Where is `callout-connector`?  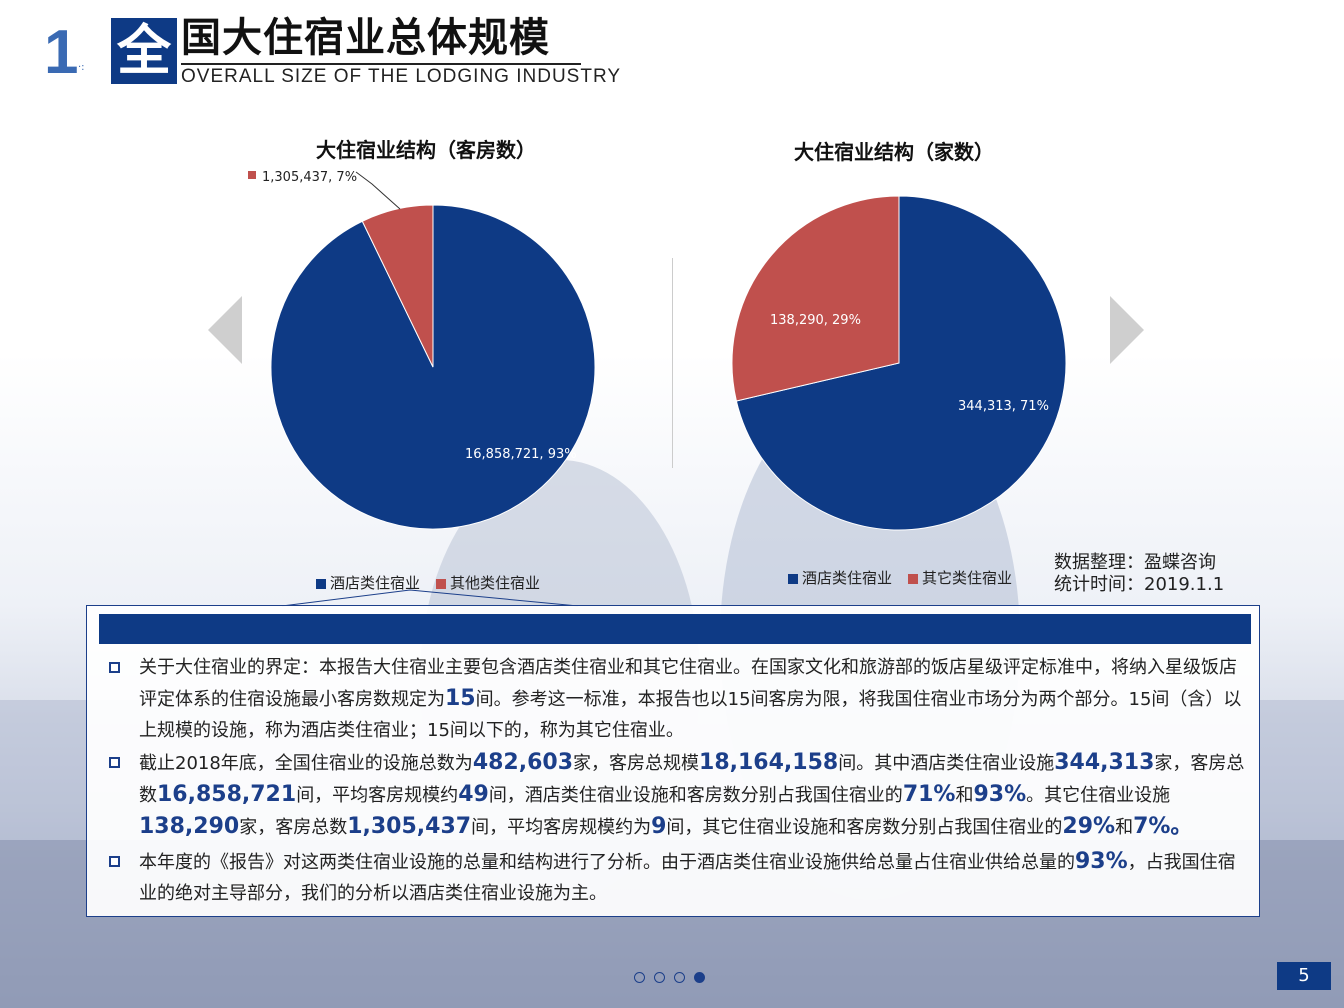 callout-connector is located at coordinates (430, 598).